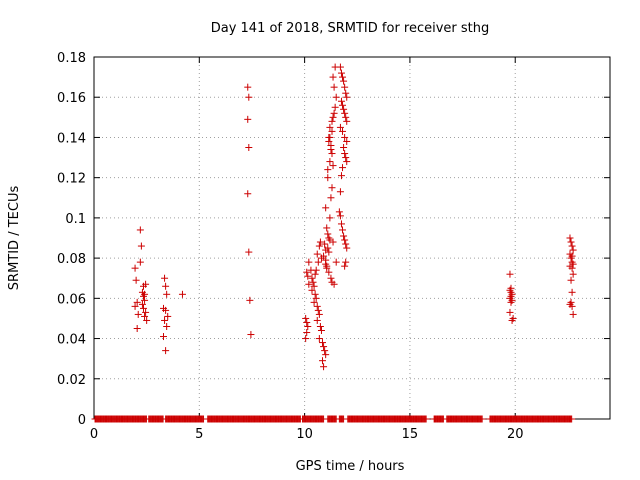 This screenshot has width=640, height=480. What do you see at coordinates (71, 98) in the screenshot?
I see `y-tick-label: 0.16` at bounding box center [71, 98].